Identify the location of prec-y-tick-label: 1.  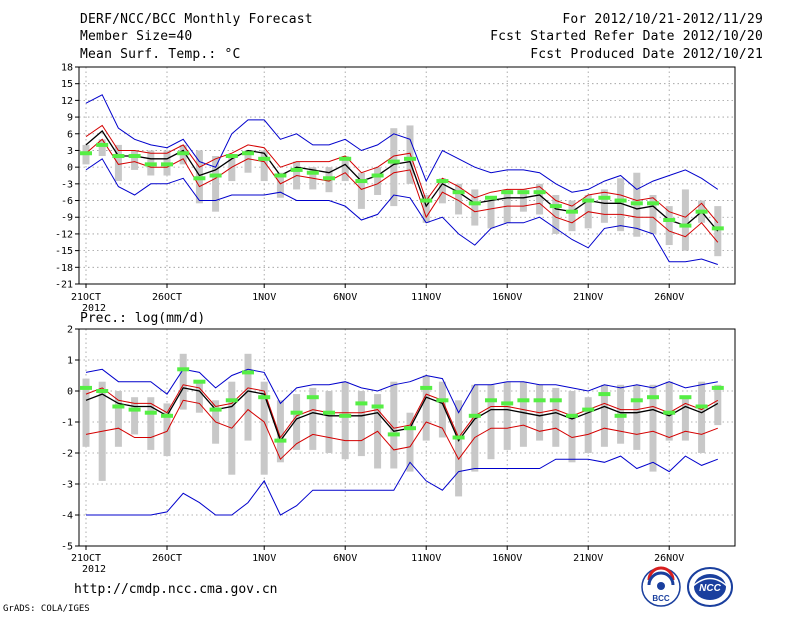
(70, 361).